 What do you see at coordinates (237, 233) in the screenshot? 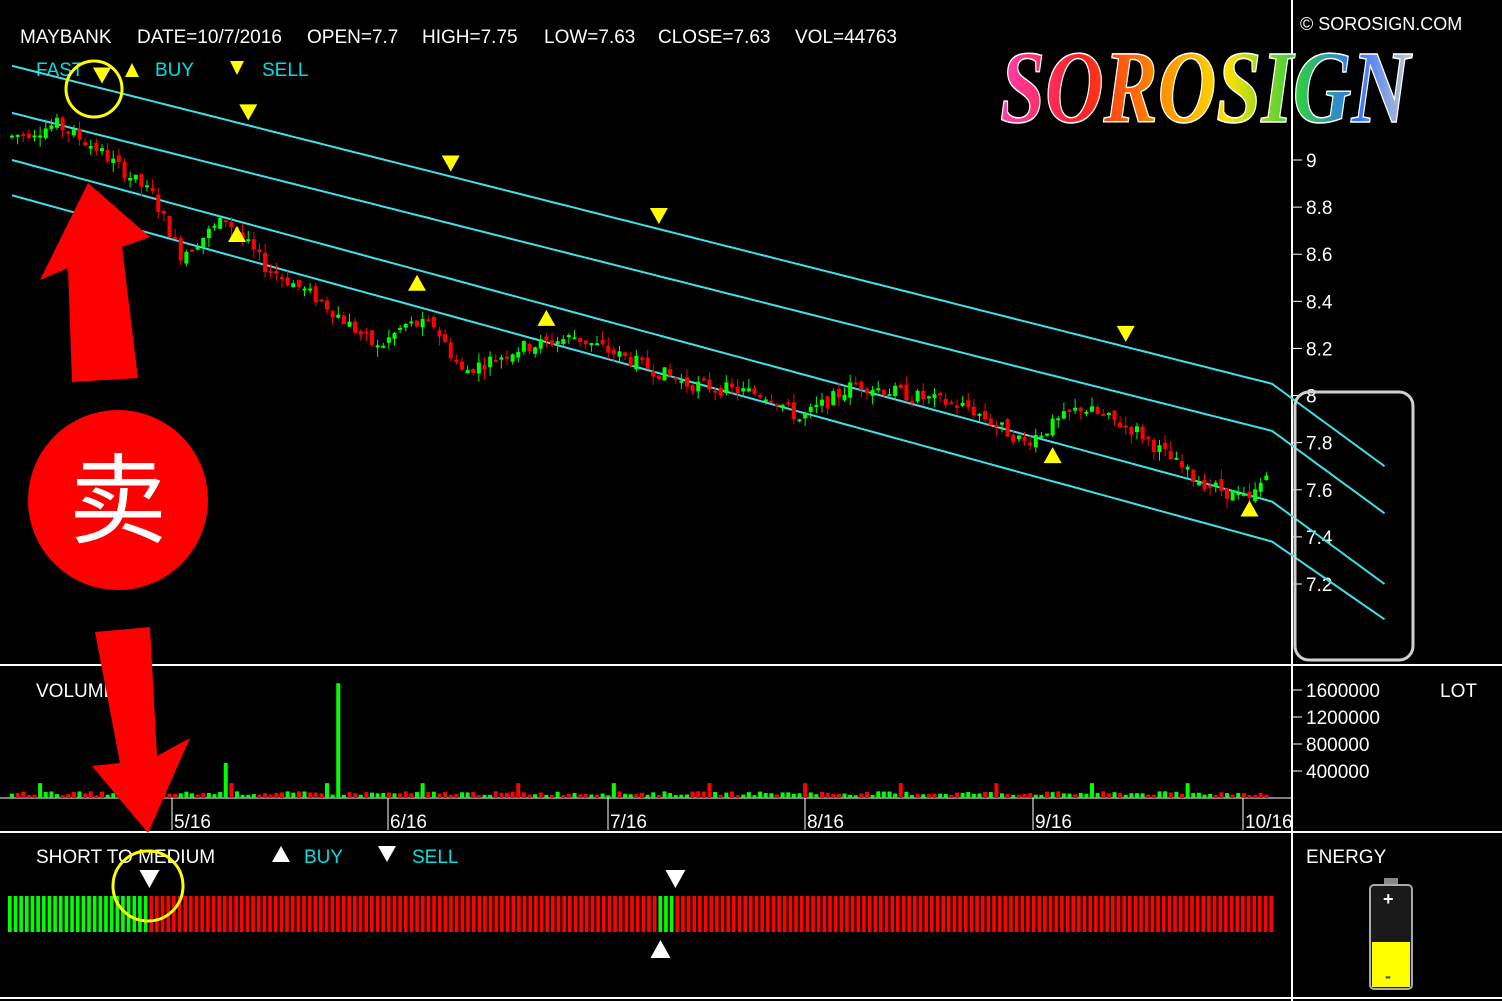
I see `buy-signal-icon` at bounding box center [237, 233].